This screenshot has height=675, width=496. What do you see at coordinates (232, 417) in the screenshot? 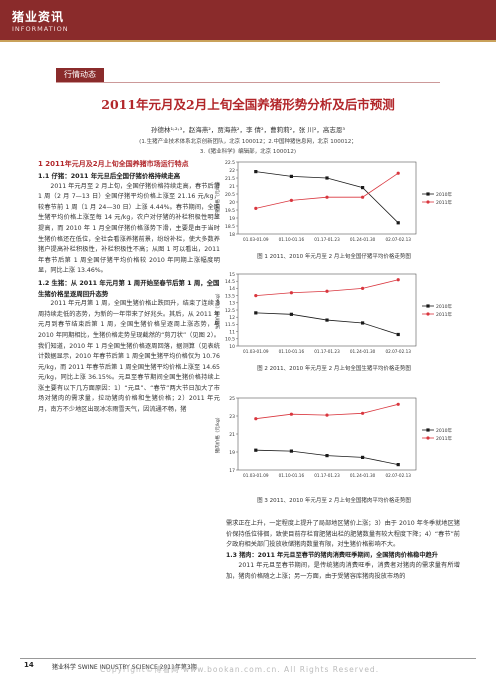
I see `y-tick-label: 23` at bounding box center [232, 417].